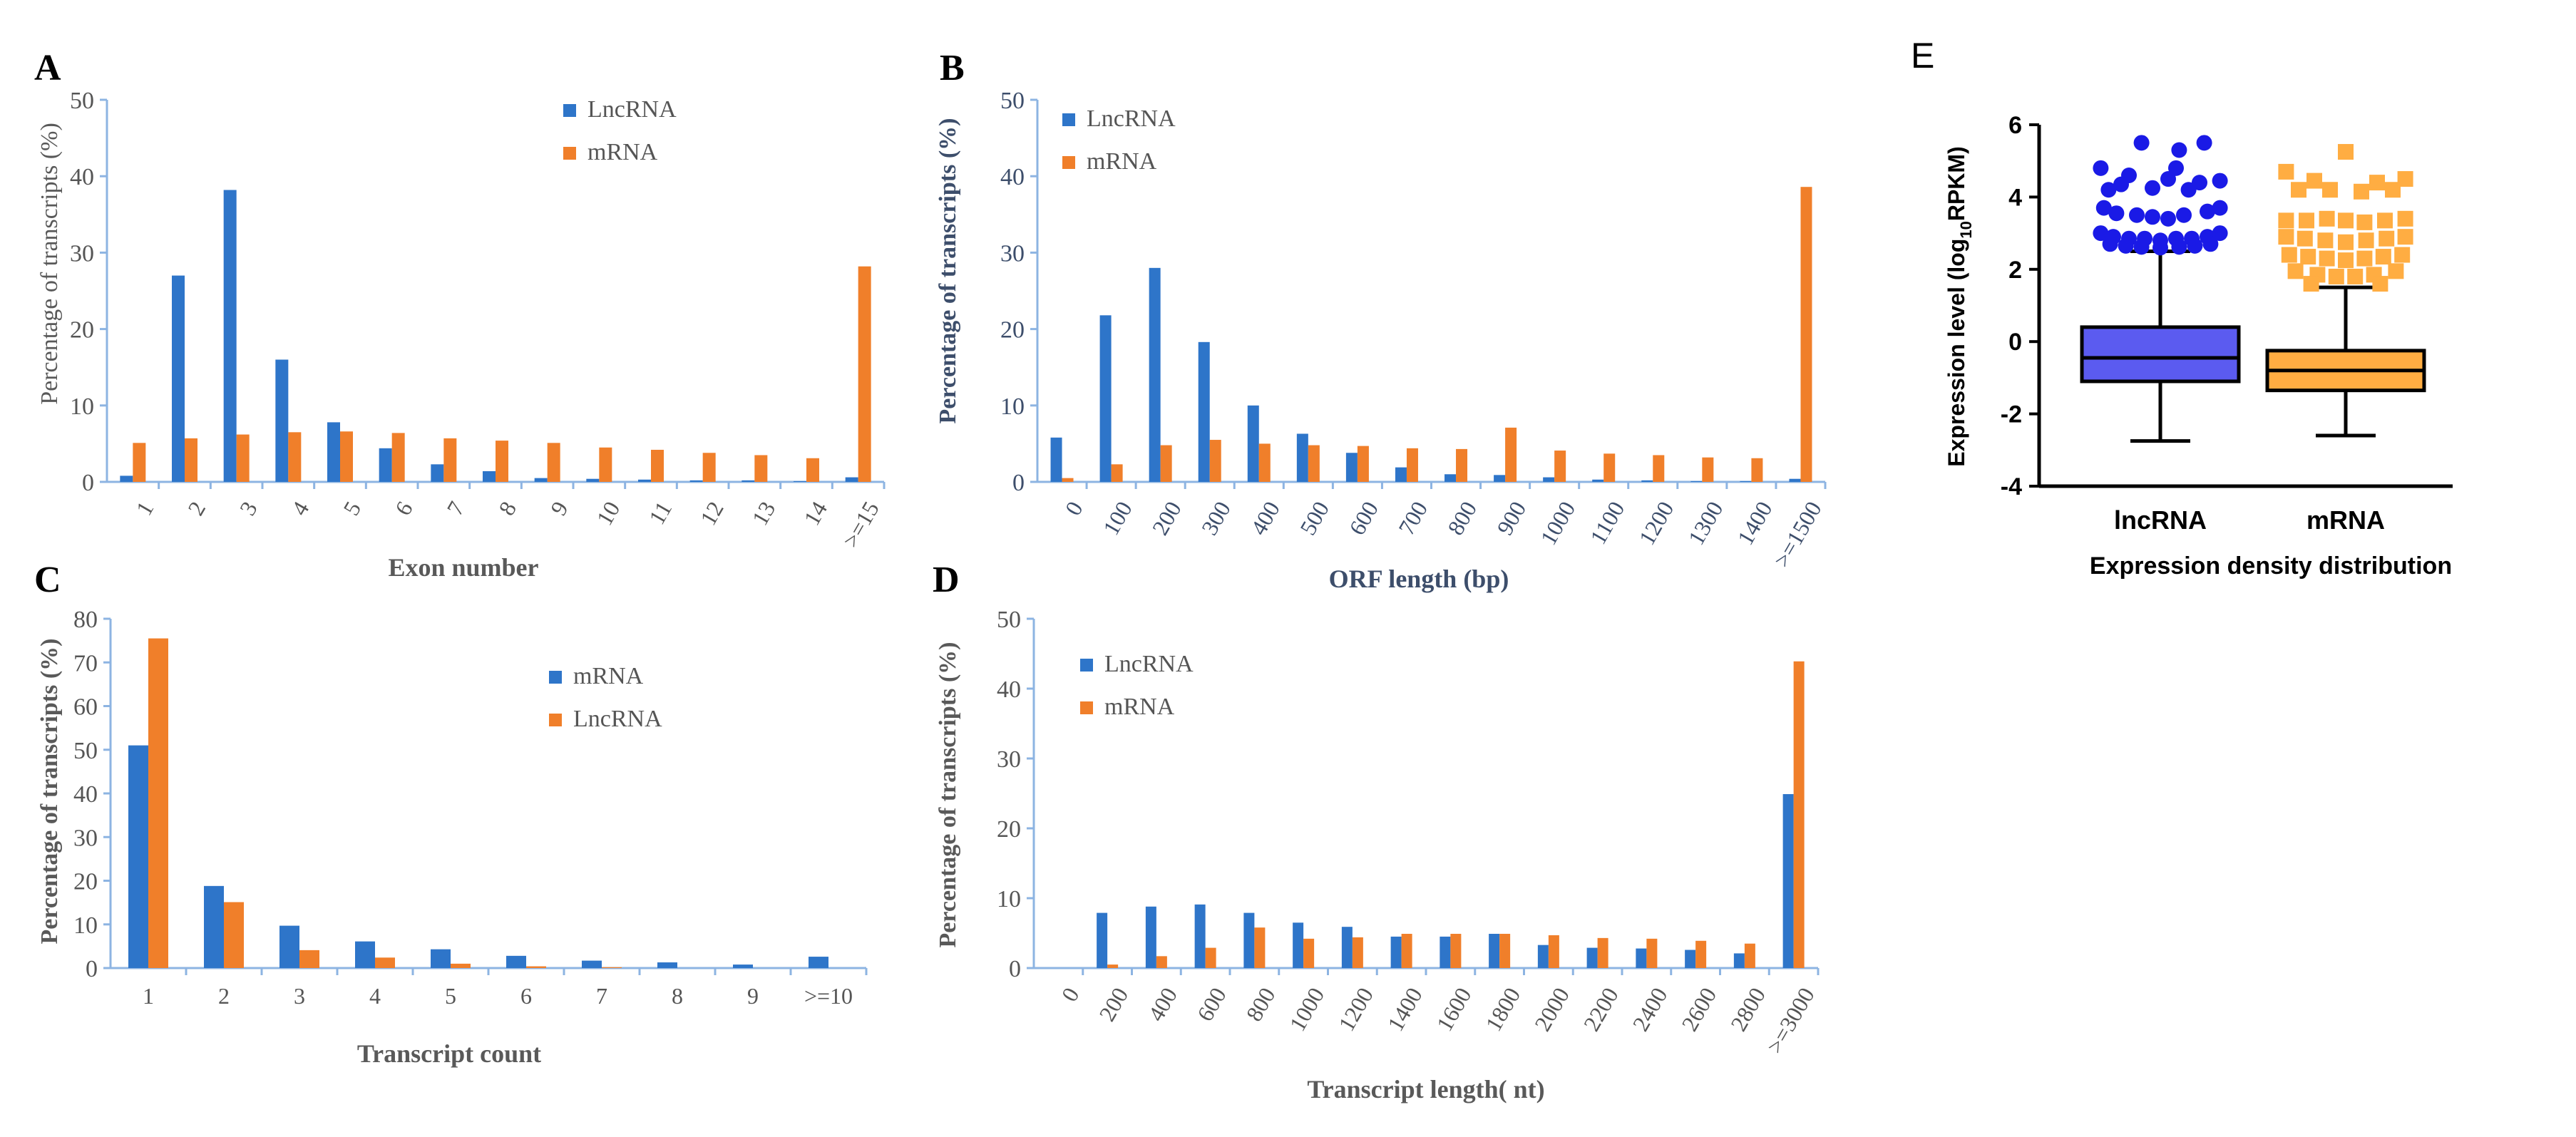 This screenshot has width=2576, height=1137. Describe the element at coordinates (248, 508) in the screenshot. I see `x-tick-label: 3` at that location.